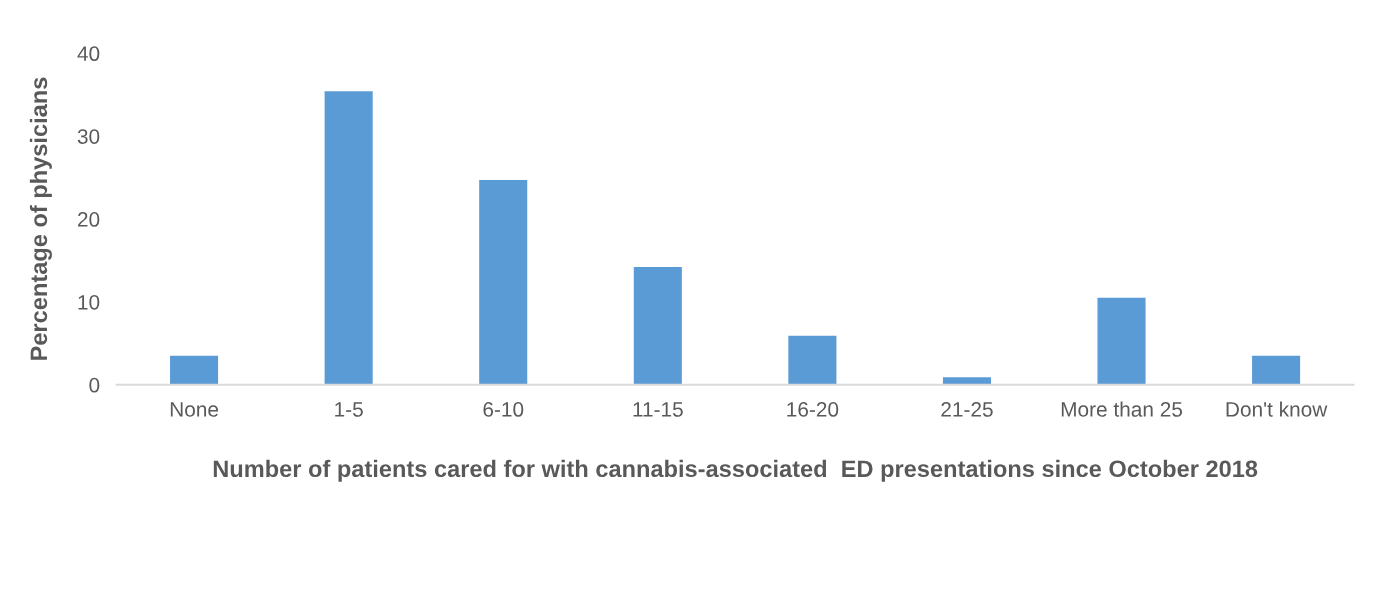 Image resolution: width=1374 pixels, height=592 pixels. I want to click on x-tick-label: 21-25, so click(967, 409).